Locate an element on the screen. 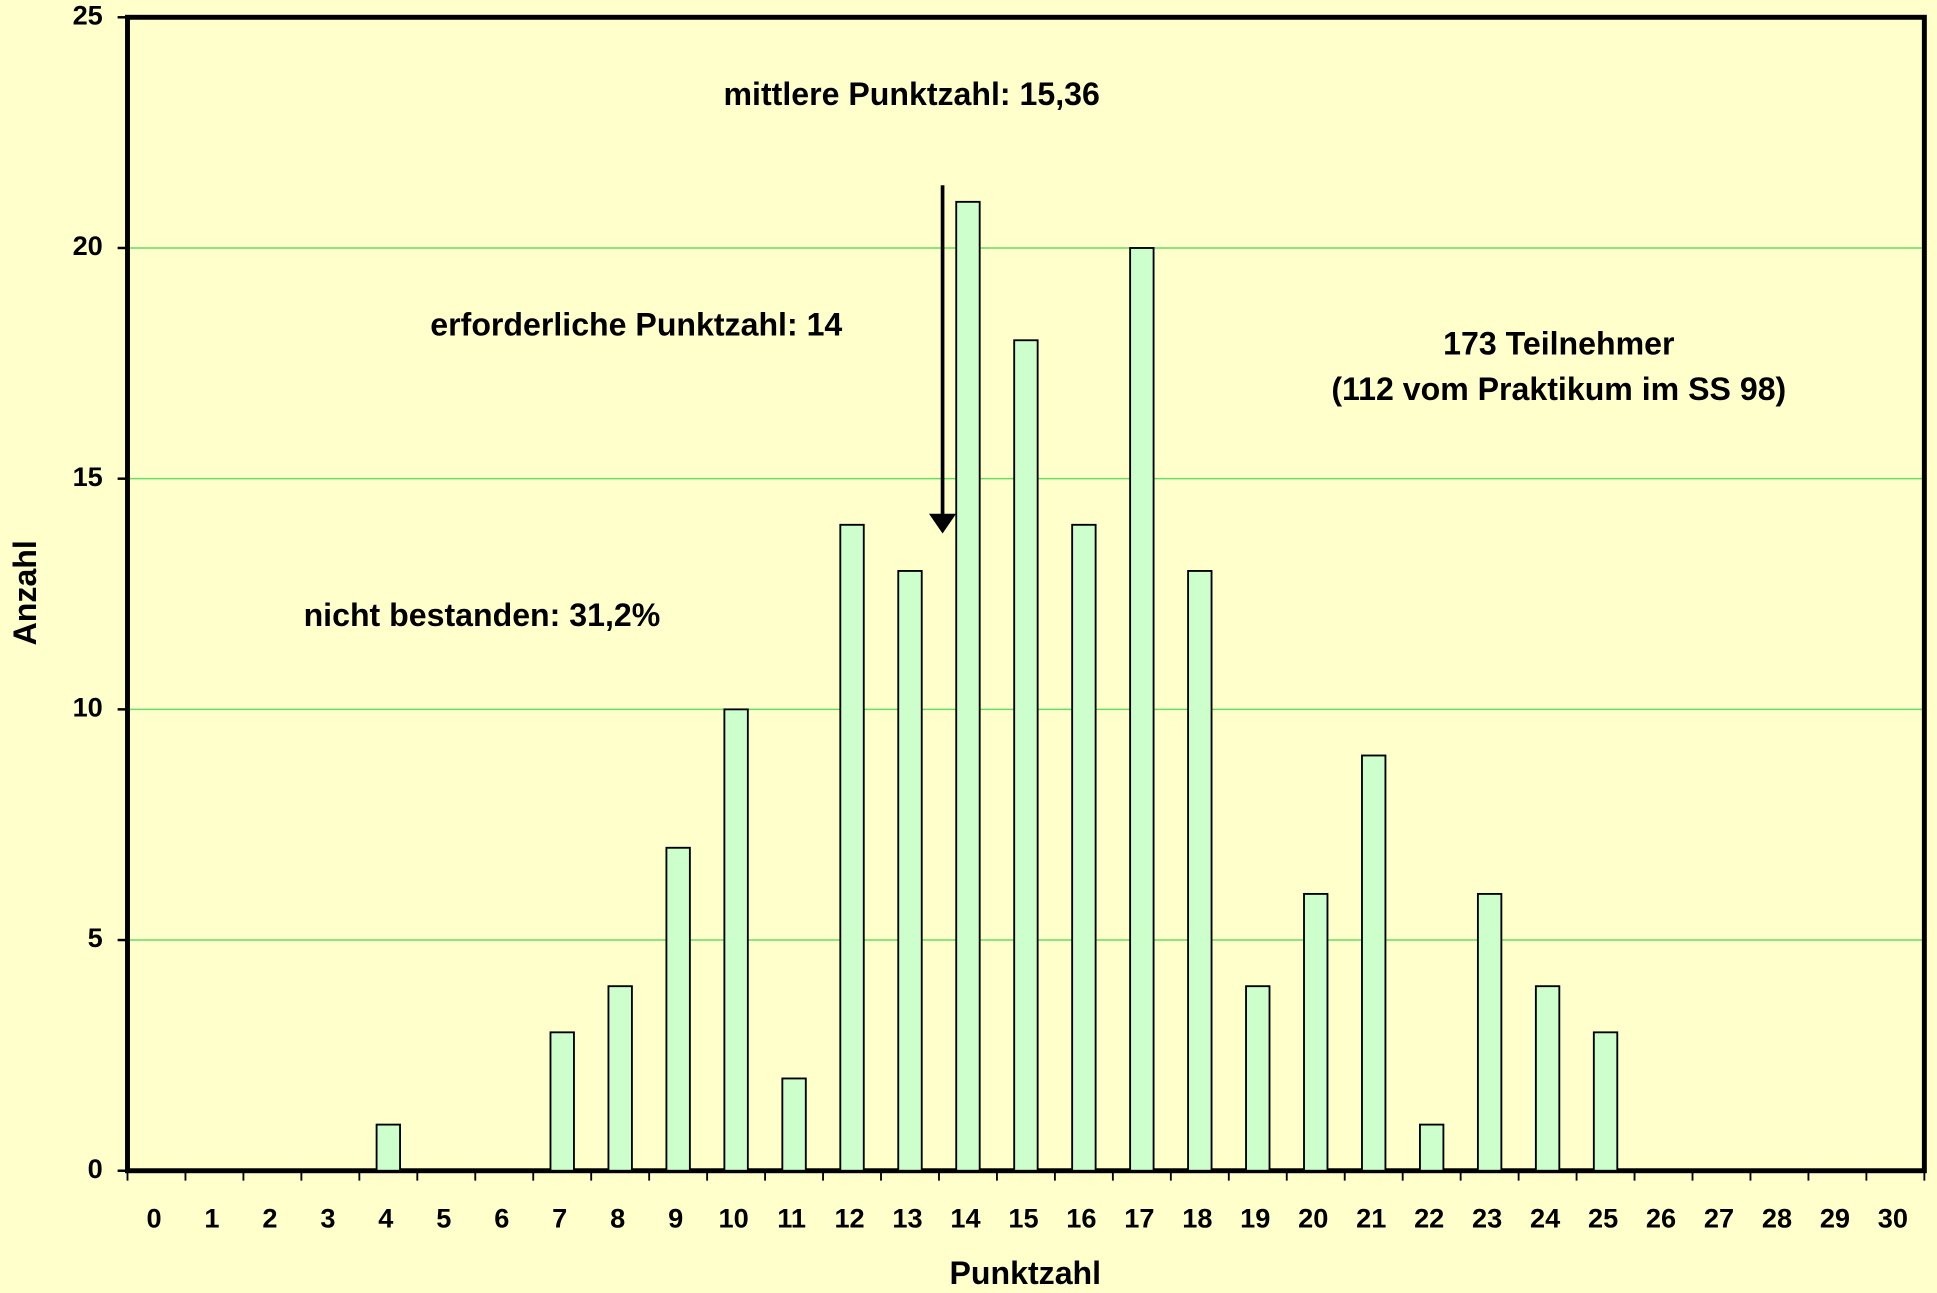 Image resolution: width=1937 pixels, height=1293 pixels. annotation: mittlere Punktzahl: 15,36 is located at coordinates (912, 94).